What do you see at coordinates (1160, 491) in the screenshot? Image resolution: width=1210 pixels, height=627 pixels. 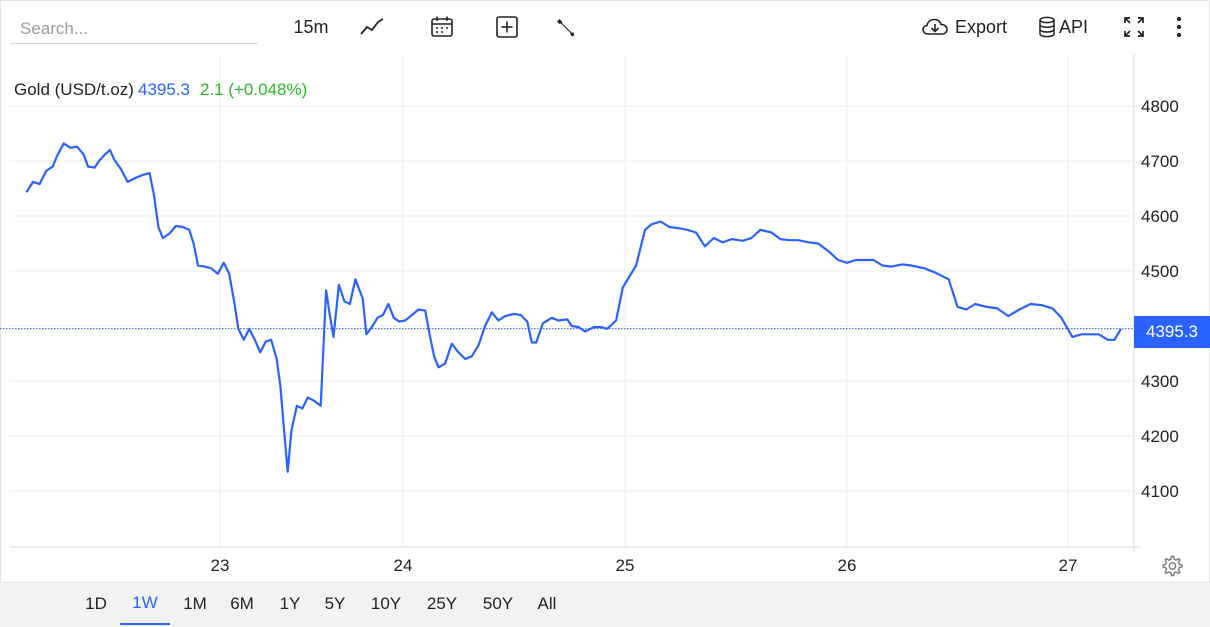 I see `y-tick-label: 4100` at bounding box center [1160, 491].